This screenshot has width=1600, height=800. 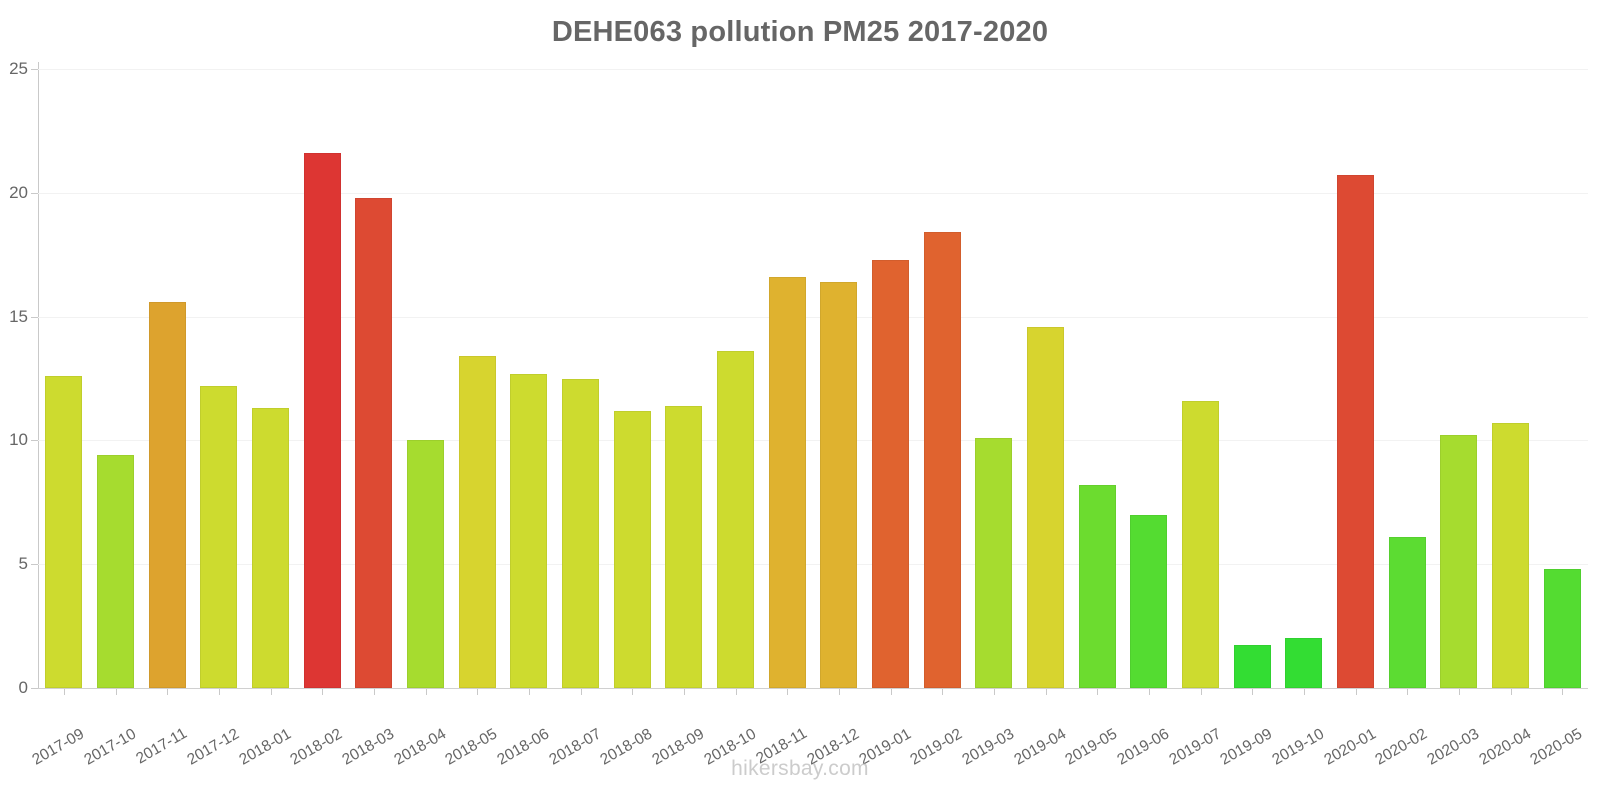 I want to click on y-tick-label: 20, so click(x=18, y=192).